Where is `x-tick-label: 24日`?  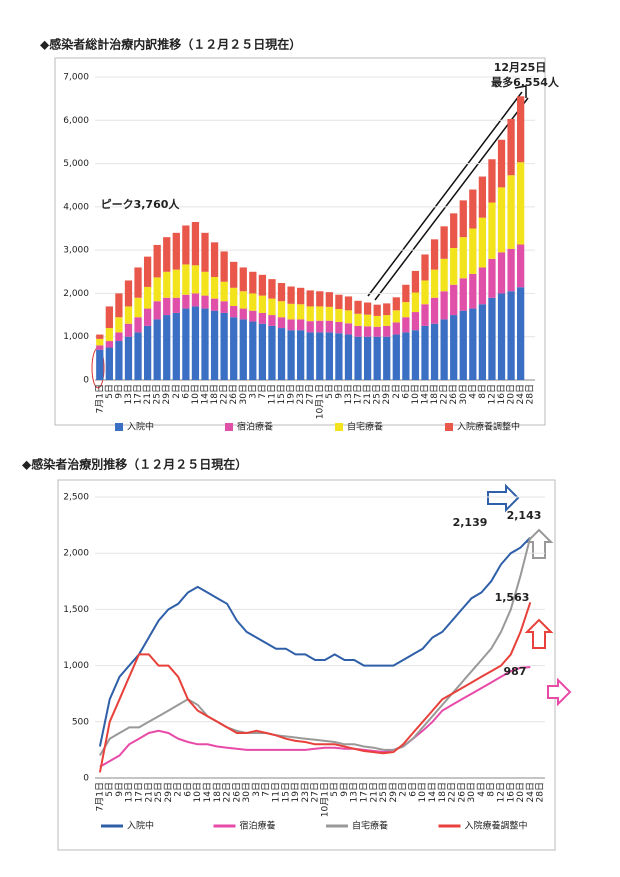 x-tick-label: 24日 is located at coordinates (520, 394).